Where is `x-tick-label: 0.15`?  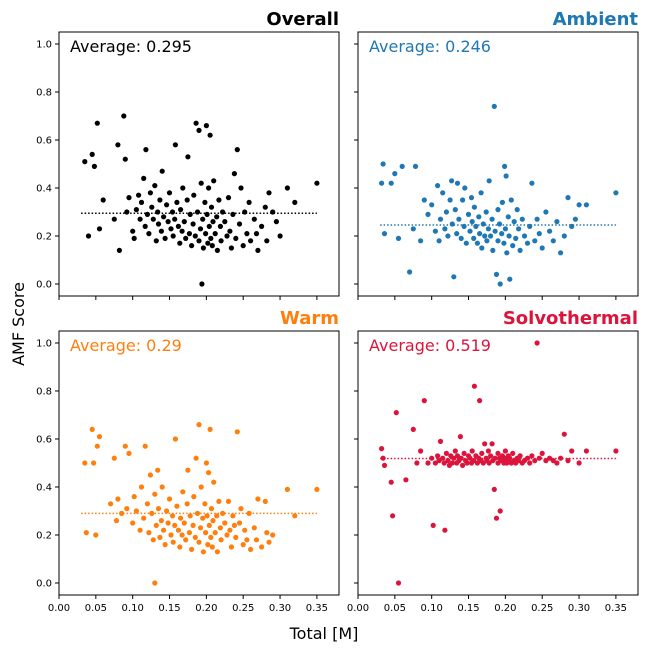 x-tick-label: 0.15 is located at coordinates (468, 608).